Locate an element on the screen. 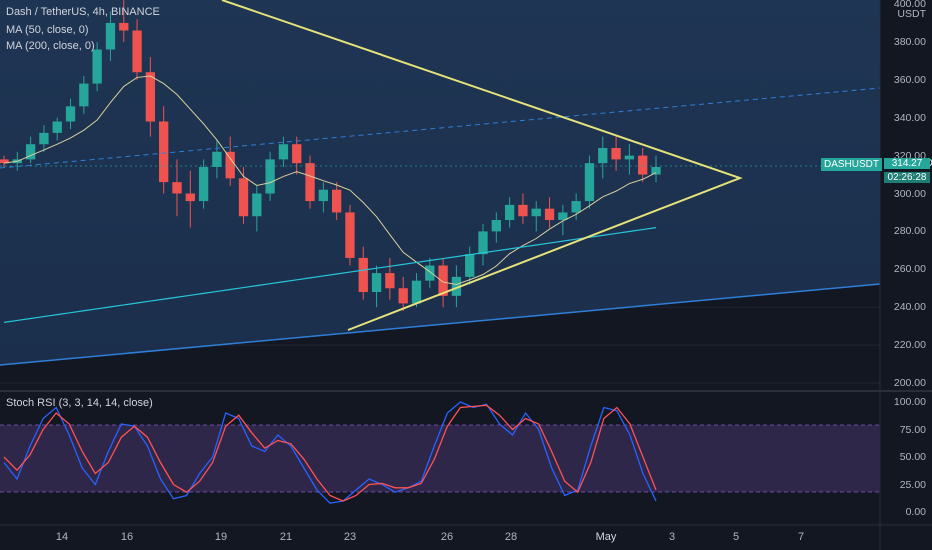 This screenshot has width=932, height=550. time-tick-label: 5 is located at coordinates (736, 537).